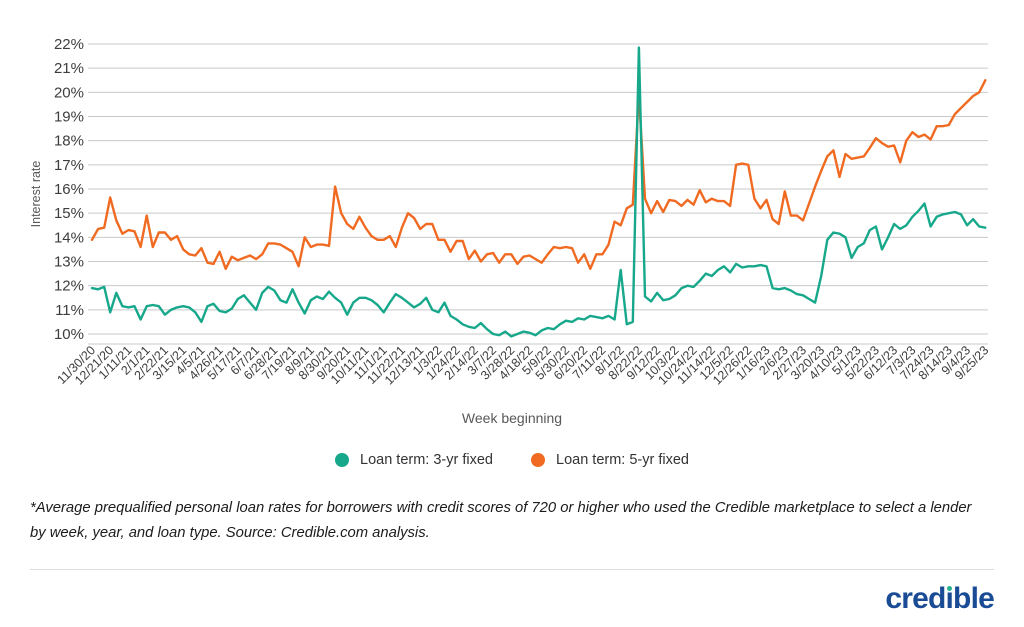 This screenshot has height=627, width=1024. What do you see at coordinates (69, 92) in the screenshot?
I see `y-tick-label: 20%` at bounding box center [69, 92].